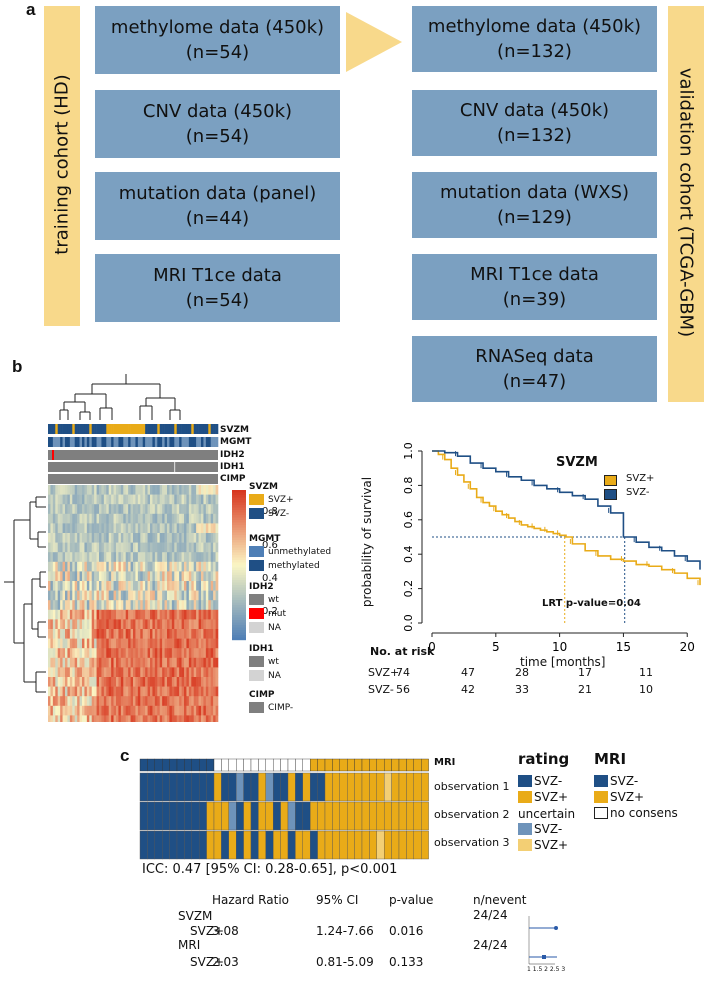 The image size is (708, 1006). I want to click on km-y-tick-label: 0.0, so click(408, 623).